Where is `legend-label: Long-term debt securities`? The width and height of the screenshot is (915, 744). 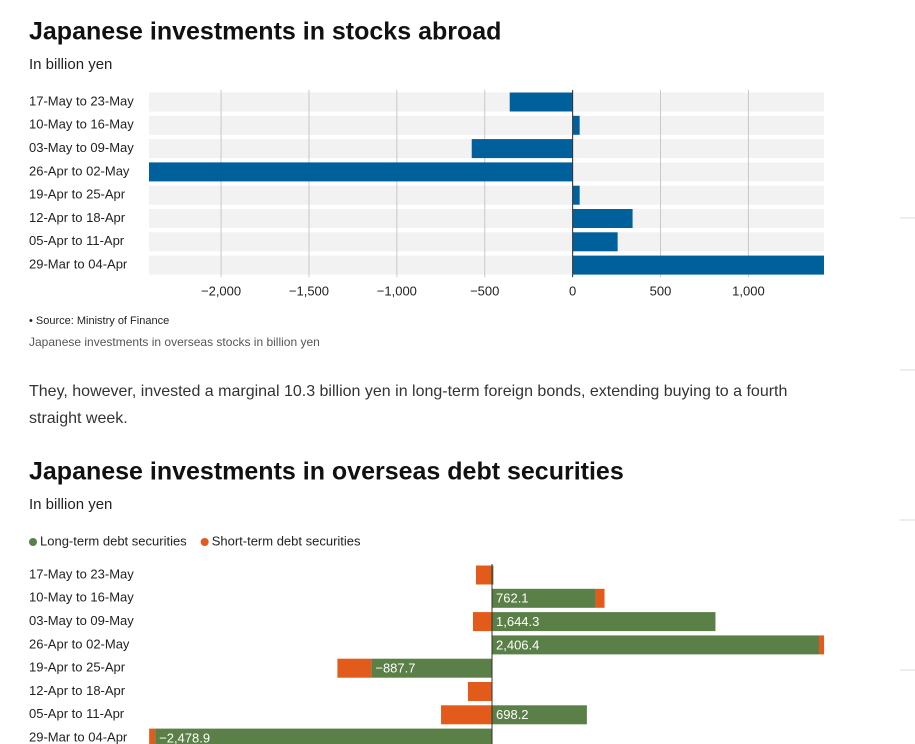
legend-label: Long-term debt securities is located at coordinates (113, 540).